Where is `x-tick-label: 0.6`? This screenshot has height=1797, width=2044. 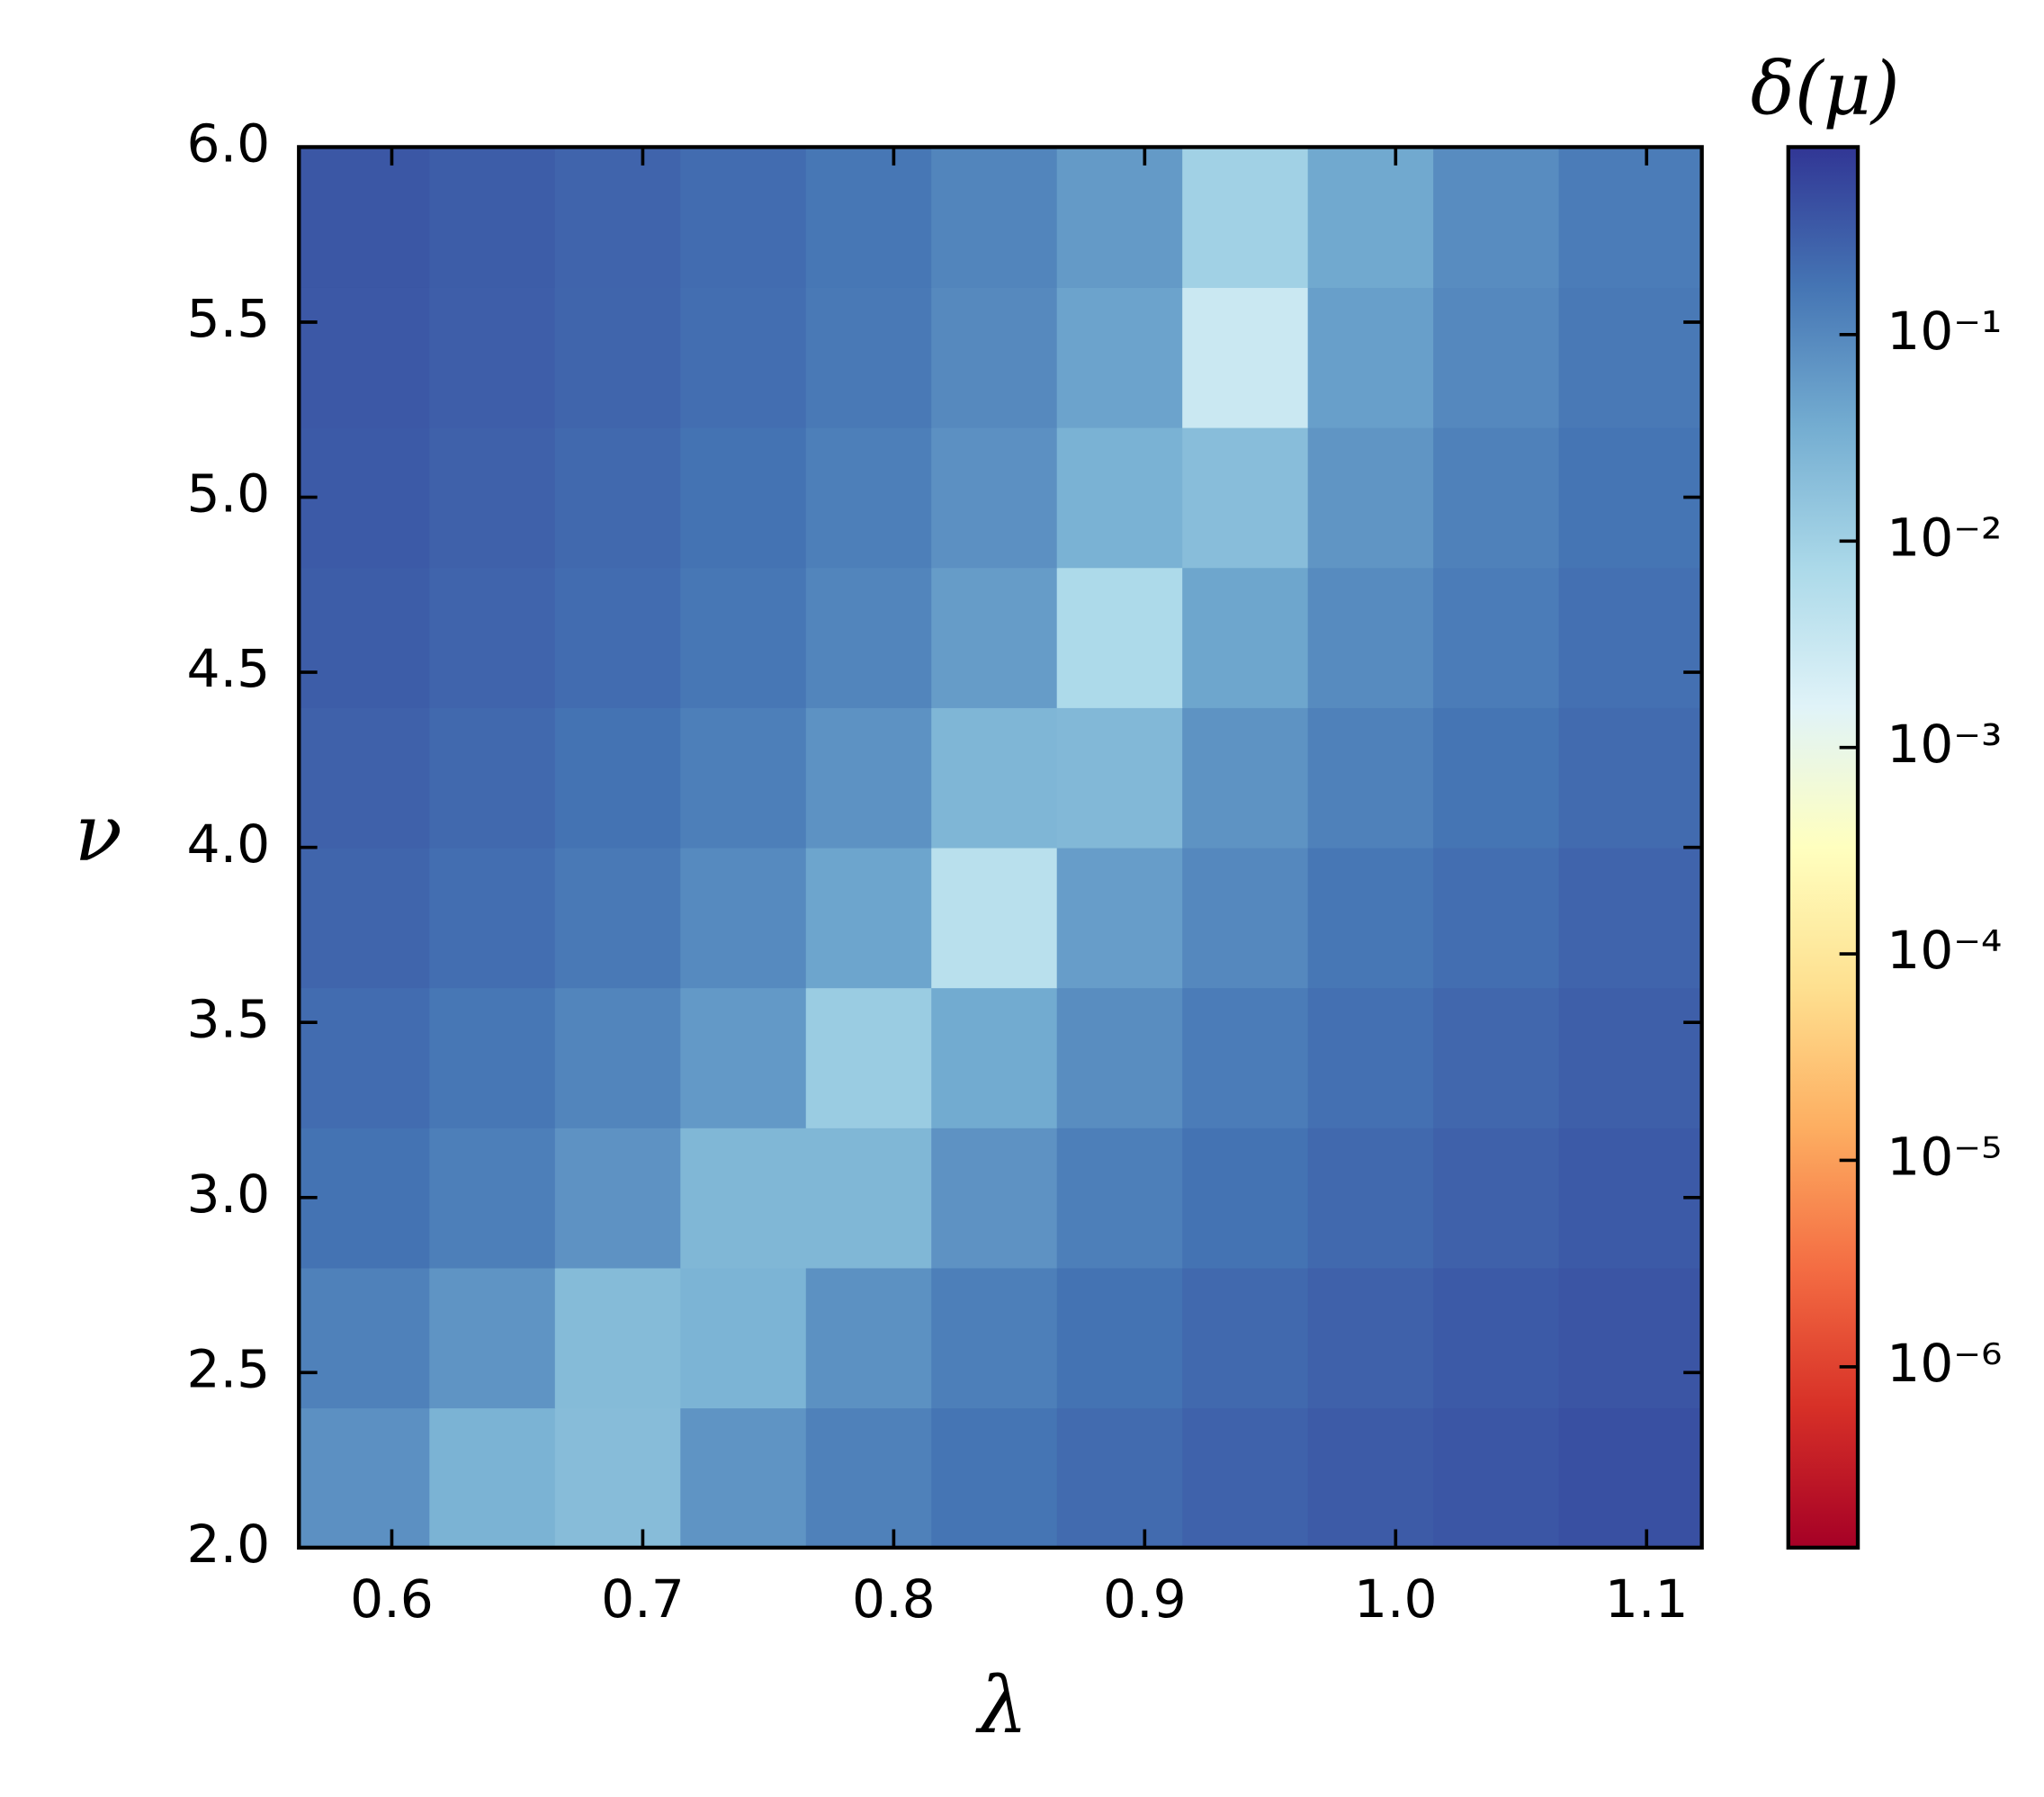
x-tick-label: 0.6 is located at coordinates (392, 1599).